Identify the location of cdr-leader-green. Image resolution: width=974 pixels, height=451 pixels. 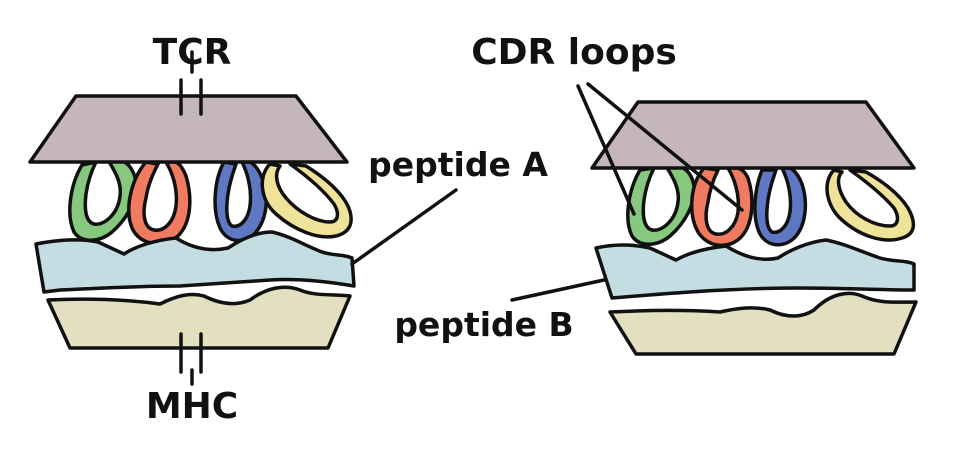
(606, 150).